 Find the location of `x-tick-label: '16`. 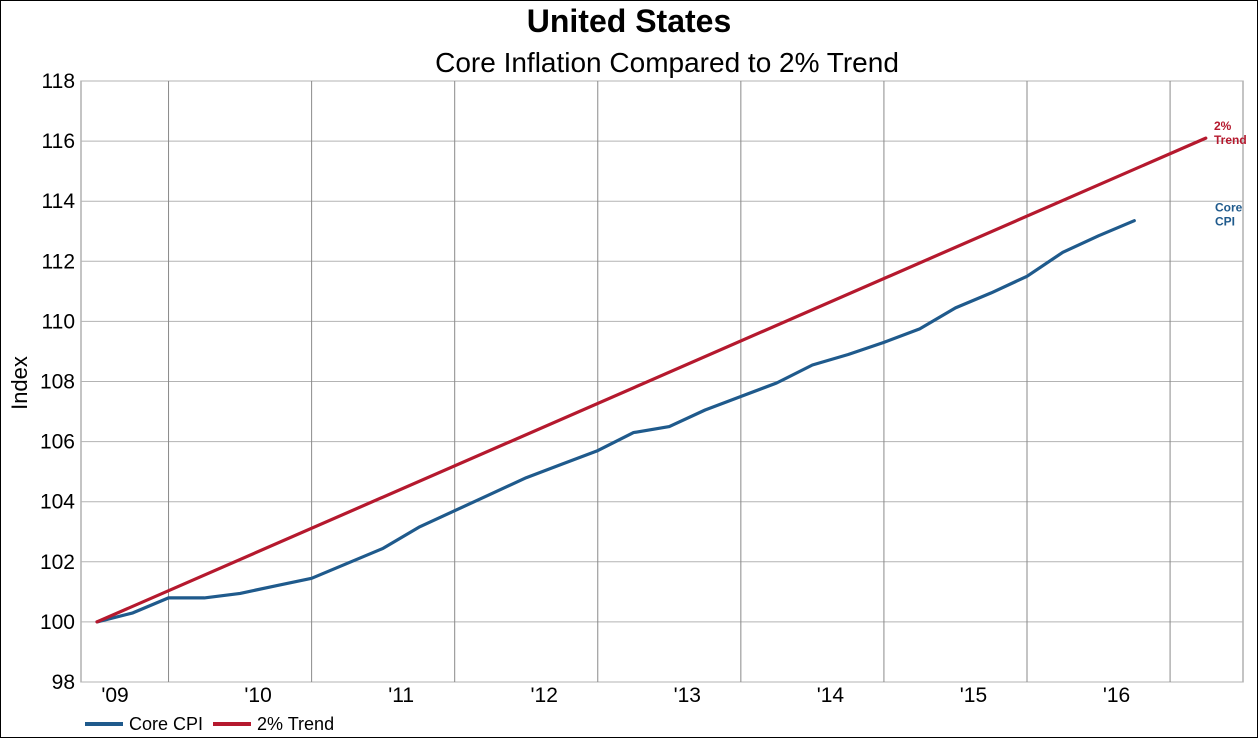

x-tick-label: '16 is located at coordinates (1116, 695).